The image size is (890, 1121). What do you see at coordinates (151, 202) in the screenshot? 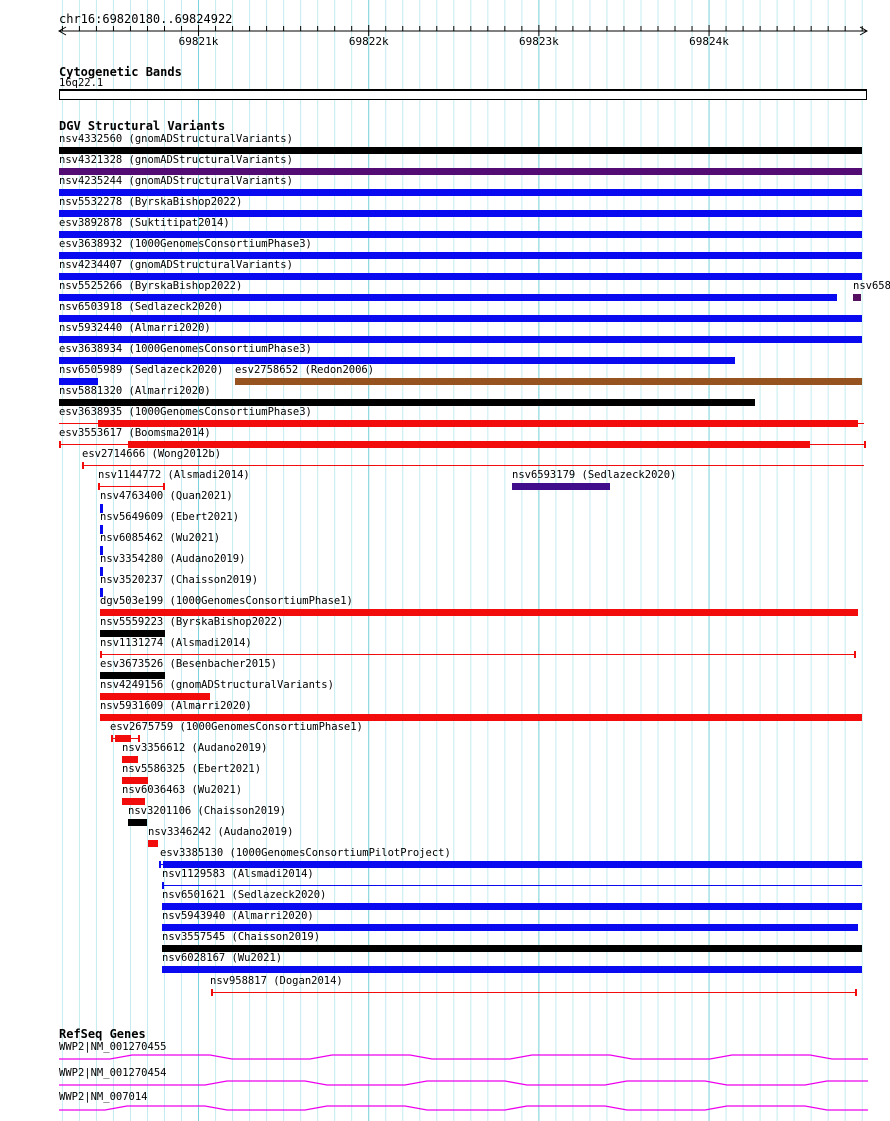
I see `variant-label: nsv5532278 (ByrskaBishop2022)` at bounding box center [151, 202].